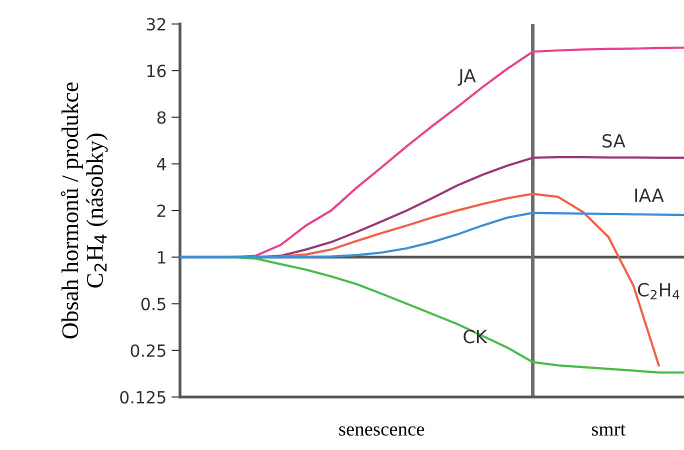 The image size is (684, 450). Describe the element at coordinates (161, 117) in the screenshot. I see `y-tick-label: 8` at that location.